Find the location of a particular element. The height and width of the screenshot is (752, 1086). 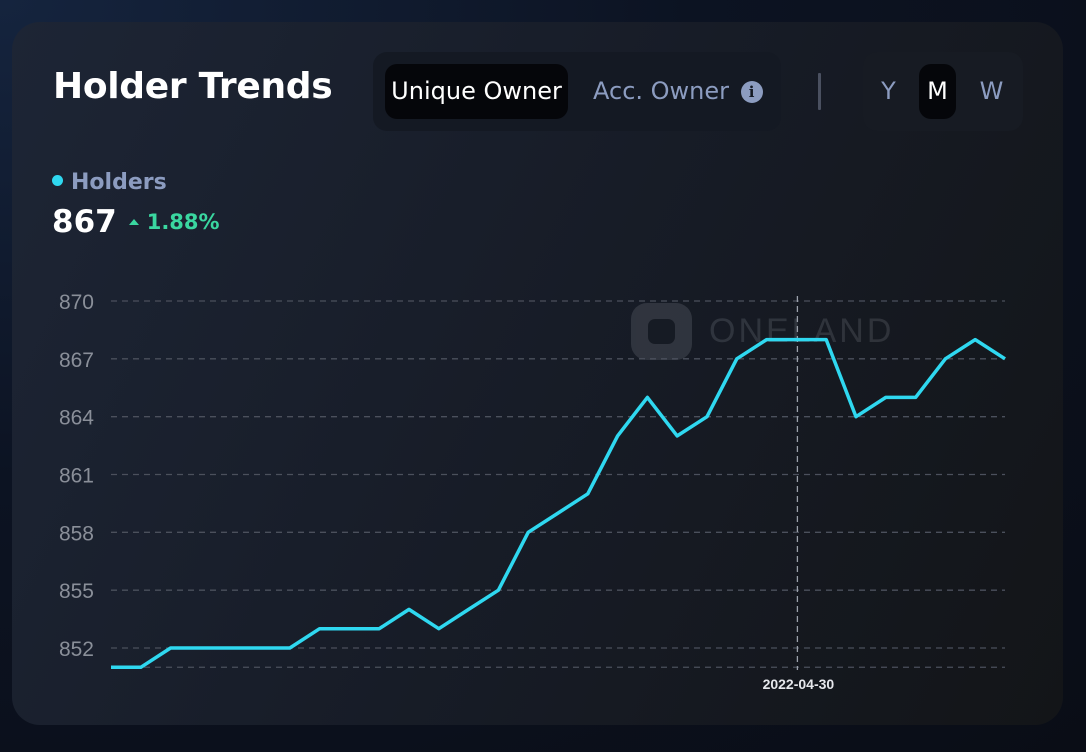

watermark-text: ONELAND is located at coordinates (801, 331).